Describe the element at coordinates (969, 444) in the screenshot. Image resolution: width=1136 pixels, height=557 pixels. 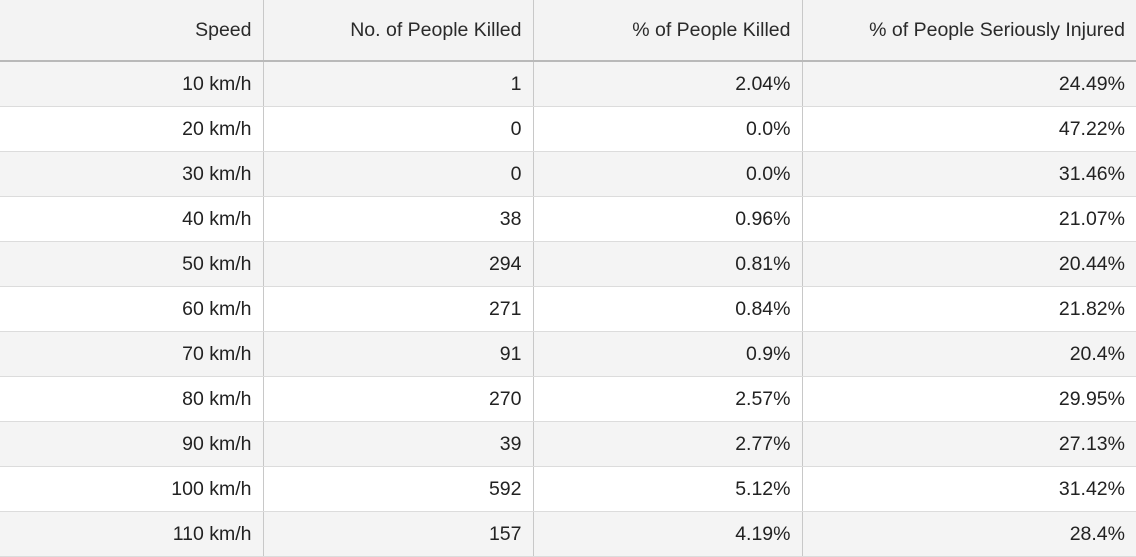
I see `percent-seriously-injured-cell: 27.13%` at that location.